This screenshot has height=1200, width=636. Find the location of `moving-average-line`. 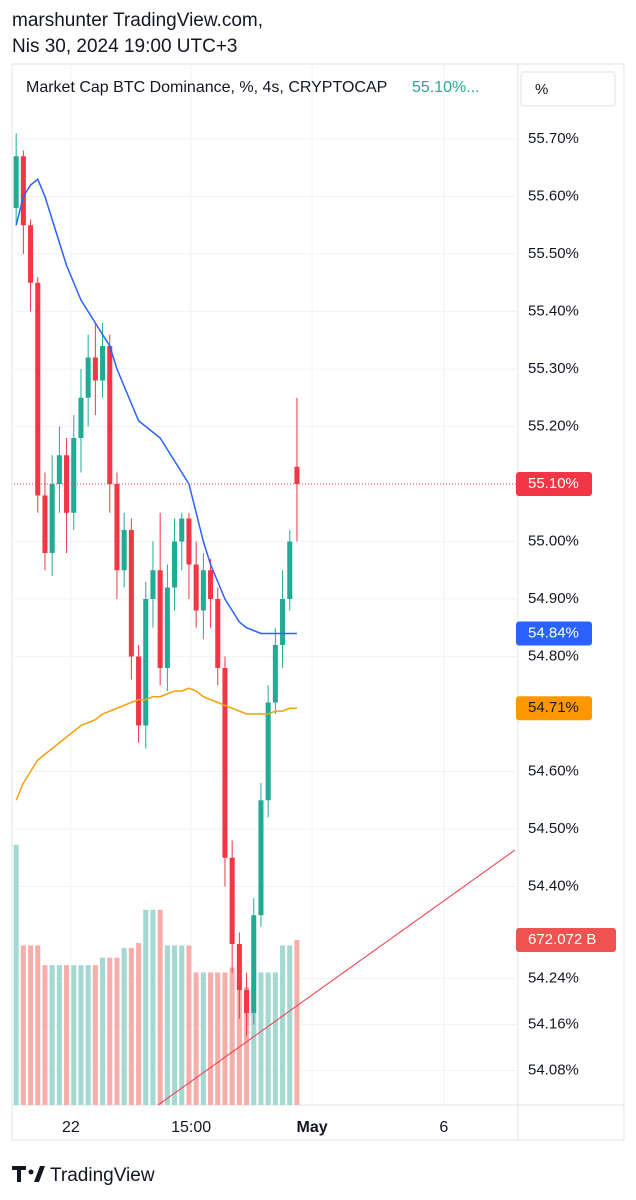

moving-average-line is located at coordinates (156, 744).